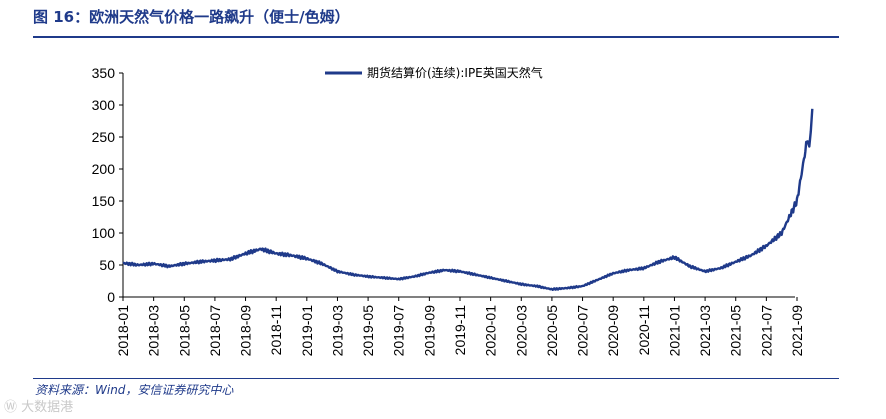  I want to click on title-rule, so click(436, 37).